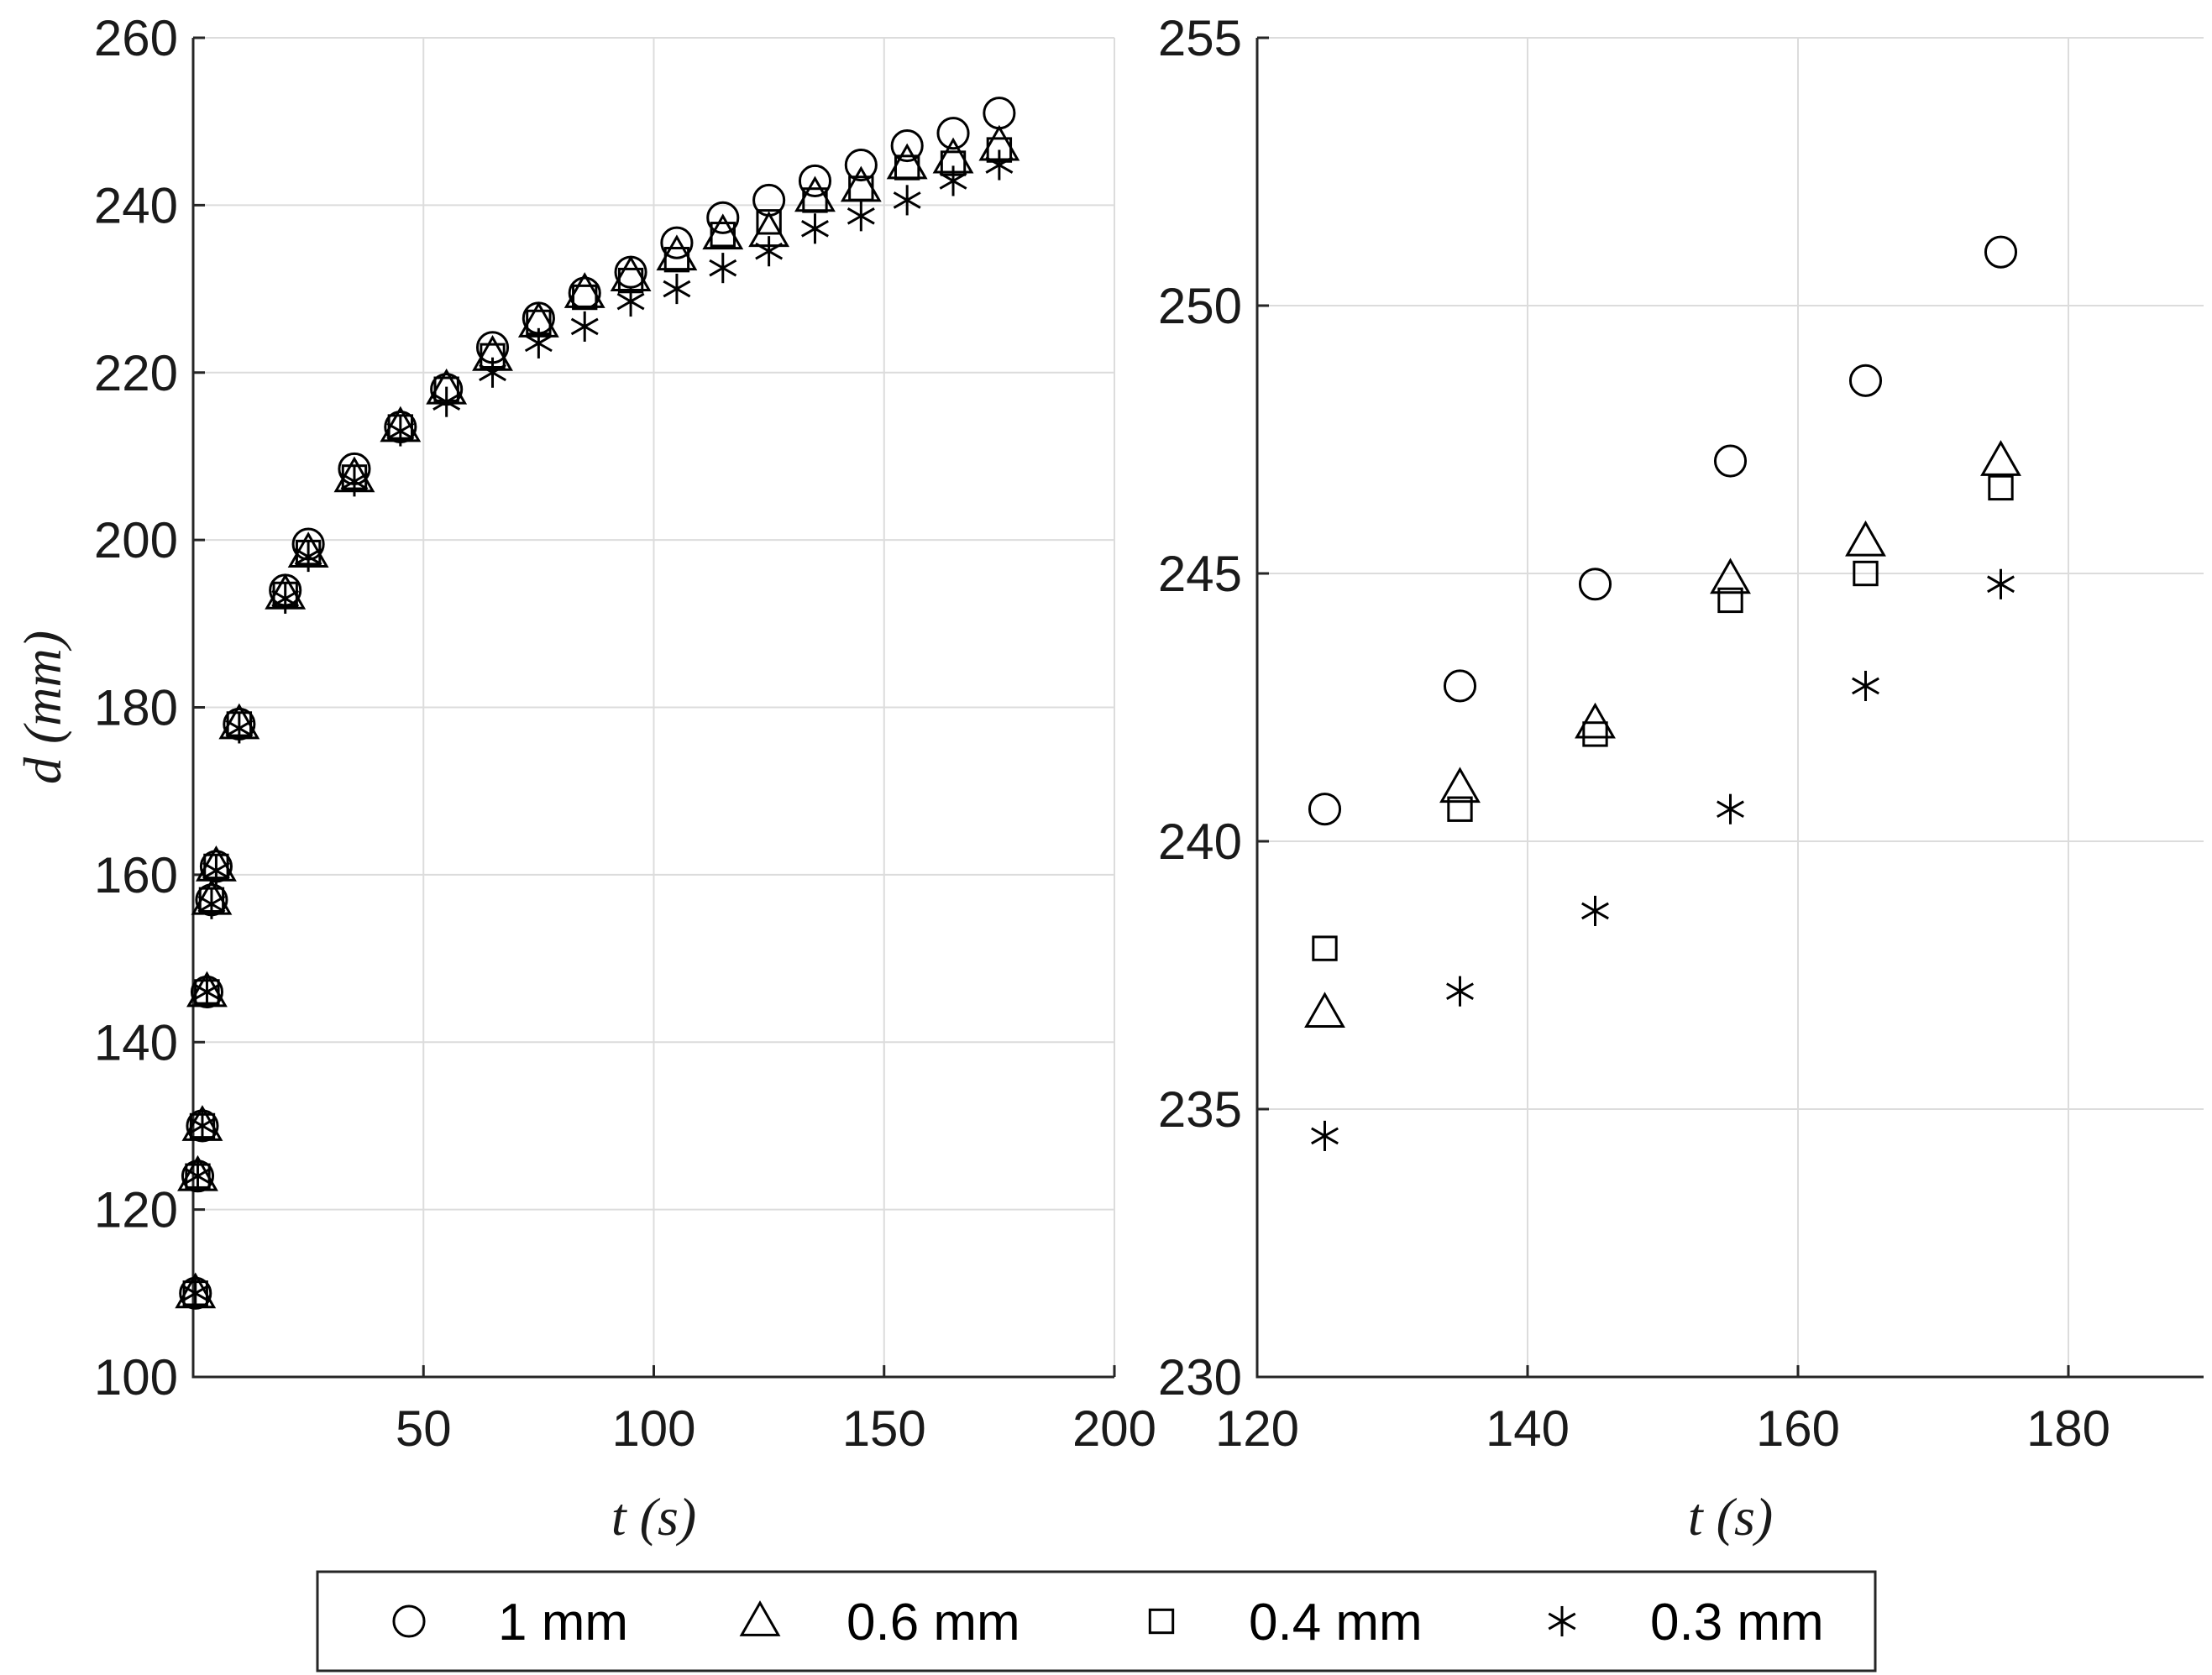 This screenshot has width=2212, height=1675. I want to click on x-tick-label: 180, so click(2068, 1428).